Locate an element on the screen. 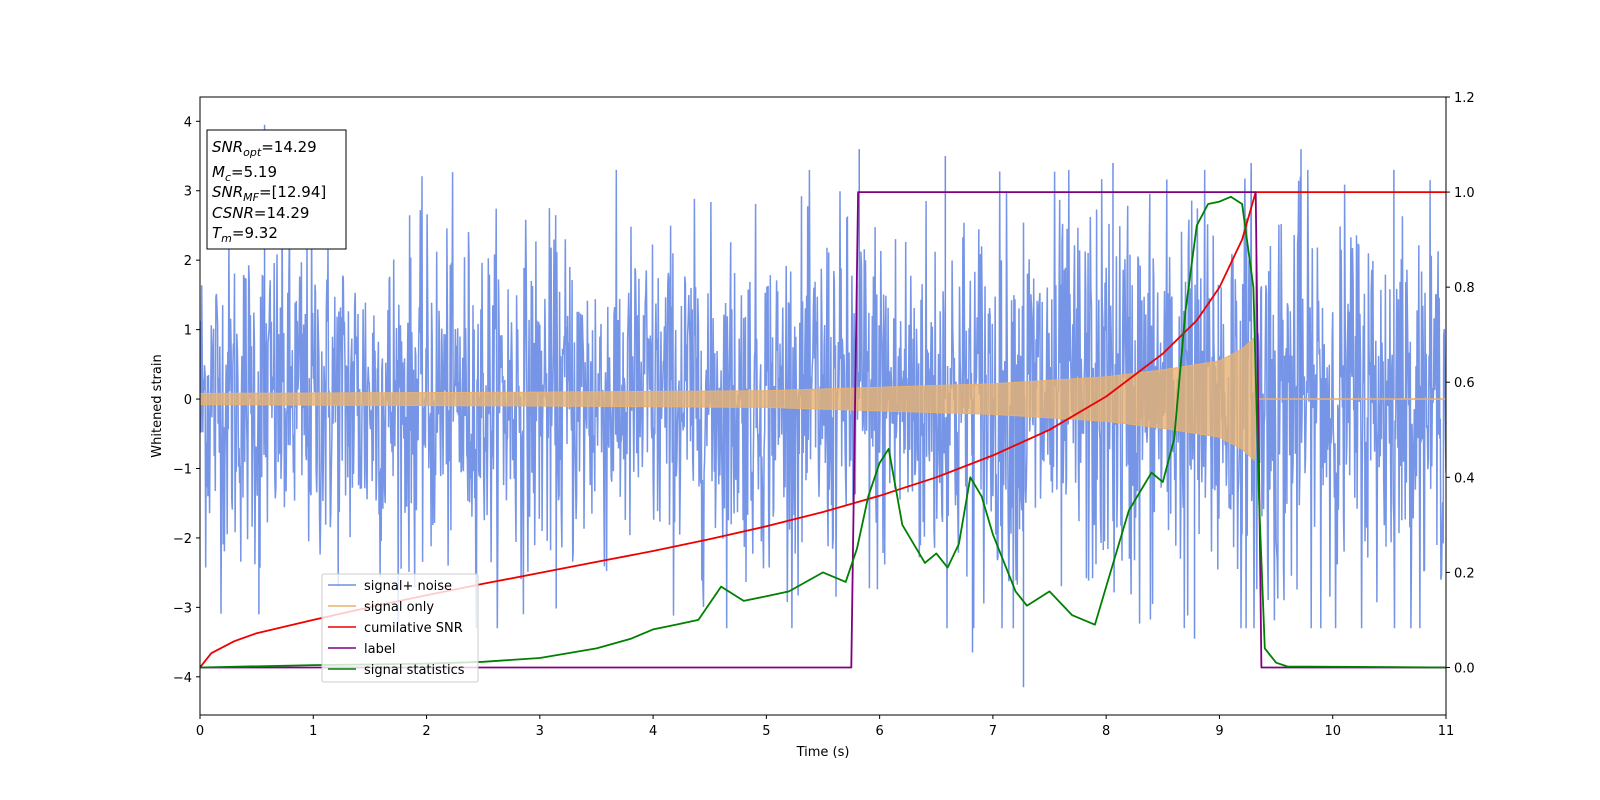  y-left-tick-label: −1 is located at coordinates (182, 469).